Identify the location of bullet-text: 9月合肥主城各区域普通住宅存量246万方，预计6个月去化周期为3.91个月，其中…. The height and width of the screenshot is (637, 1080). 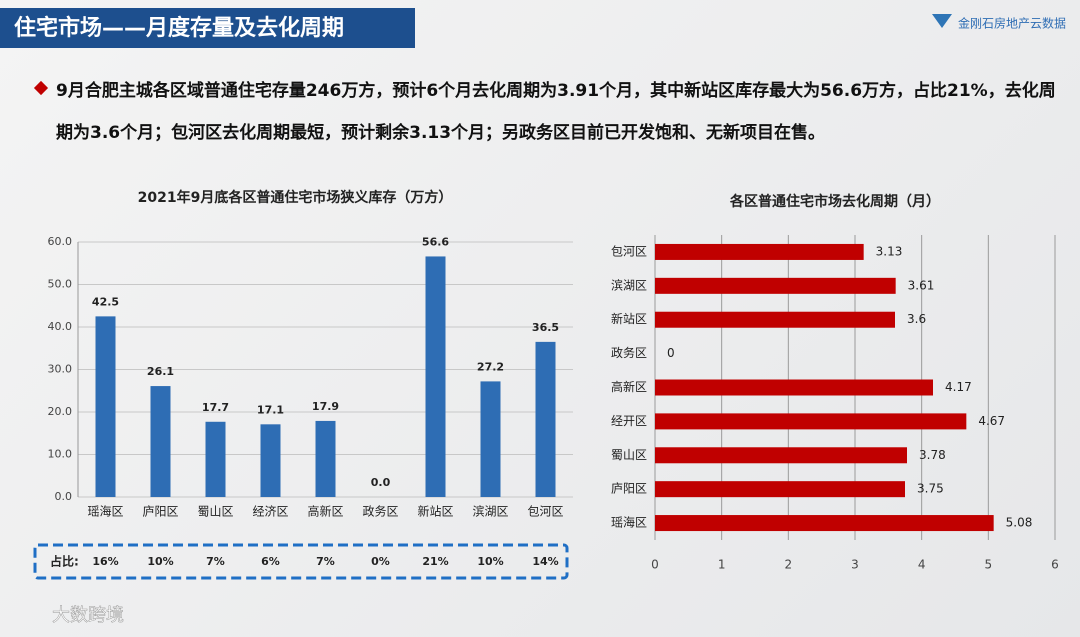
(556, 112).